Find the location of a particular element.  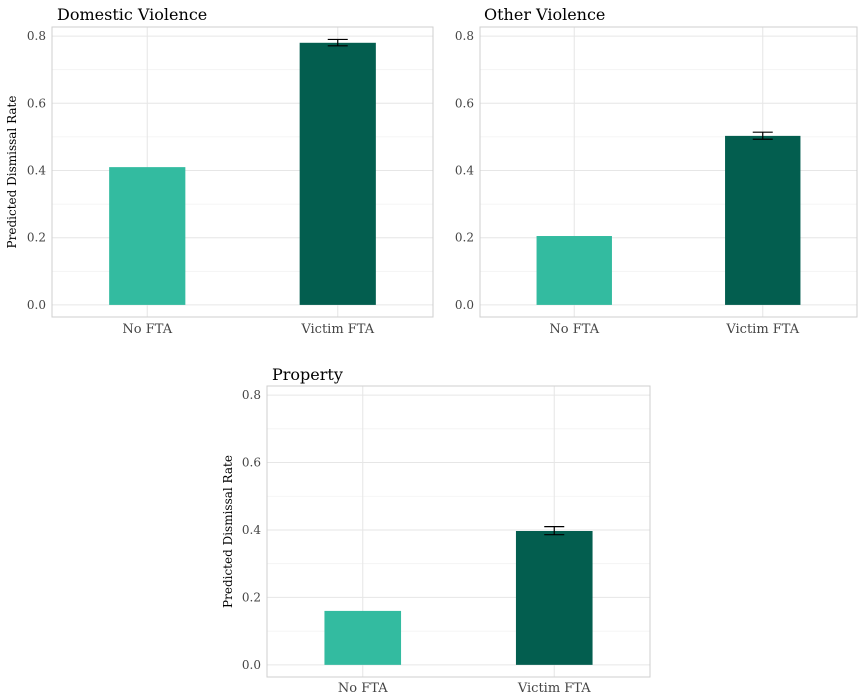

panel-title: Other Violence is located at coordinates (544, 14).